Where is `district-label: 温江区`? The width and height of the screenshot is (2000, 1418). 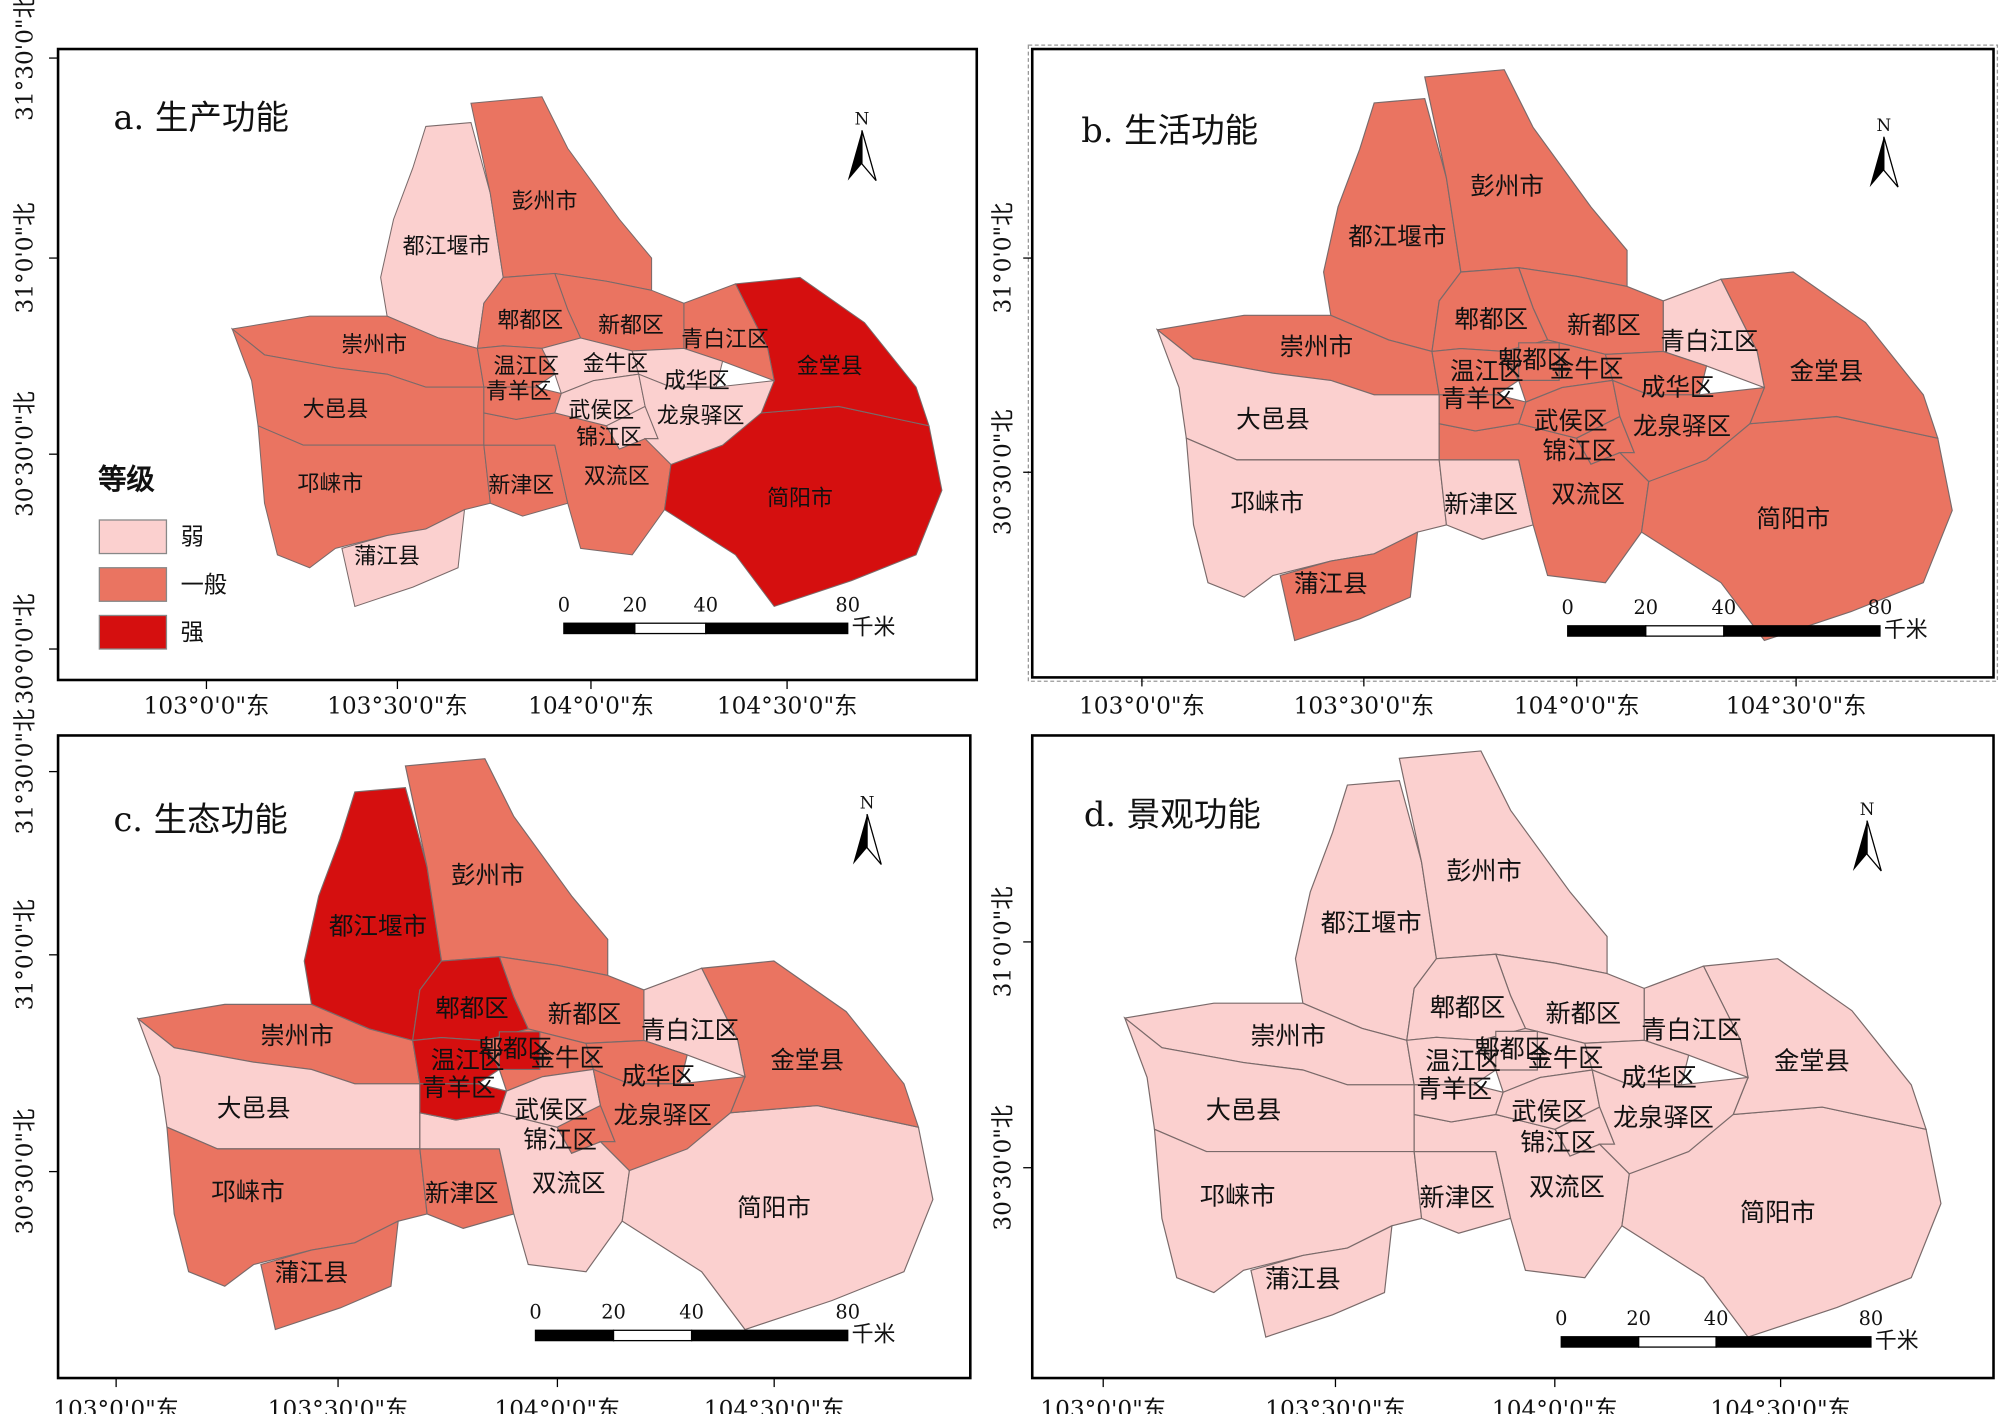
district-label: 温江区 is located at coordinates (468, 1060).